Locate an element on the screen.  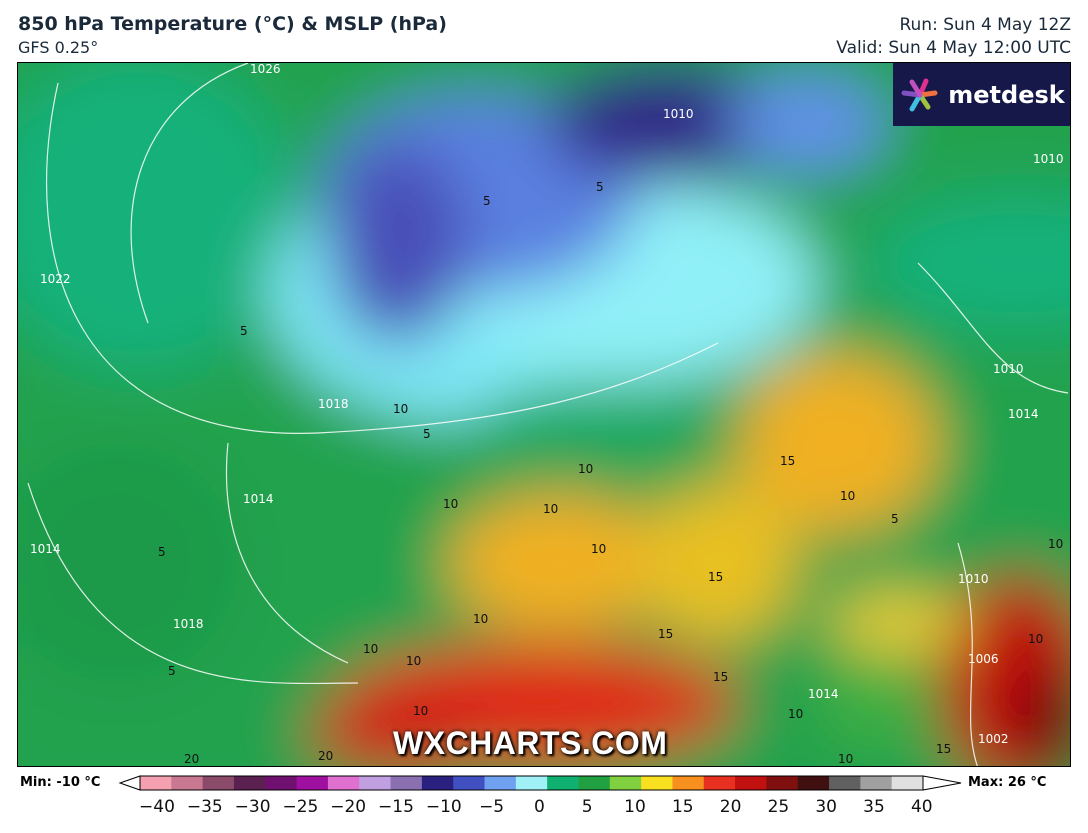
colorbar-tick-label: 35 is located at coordinates (874, 807).